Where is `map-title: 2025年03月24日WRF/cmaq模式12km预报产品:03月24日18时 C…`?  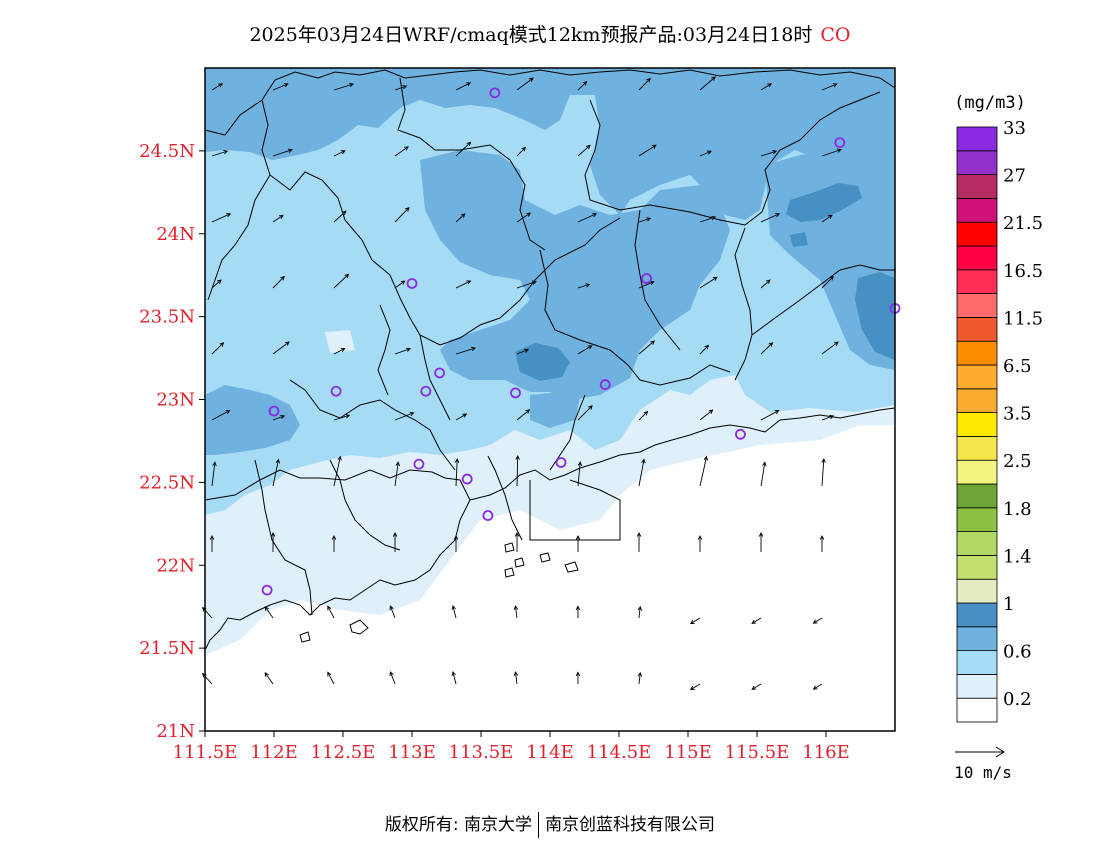
map-title: 2025年03月24日WRF/cmaq模式12km预报产品:03月24日18时 C… is located at coordinates (550, 33).